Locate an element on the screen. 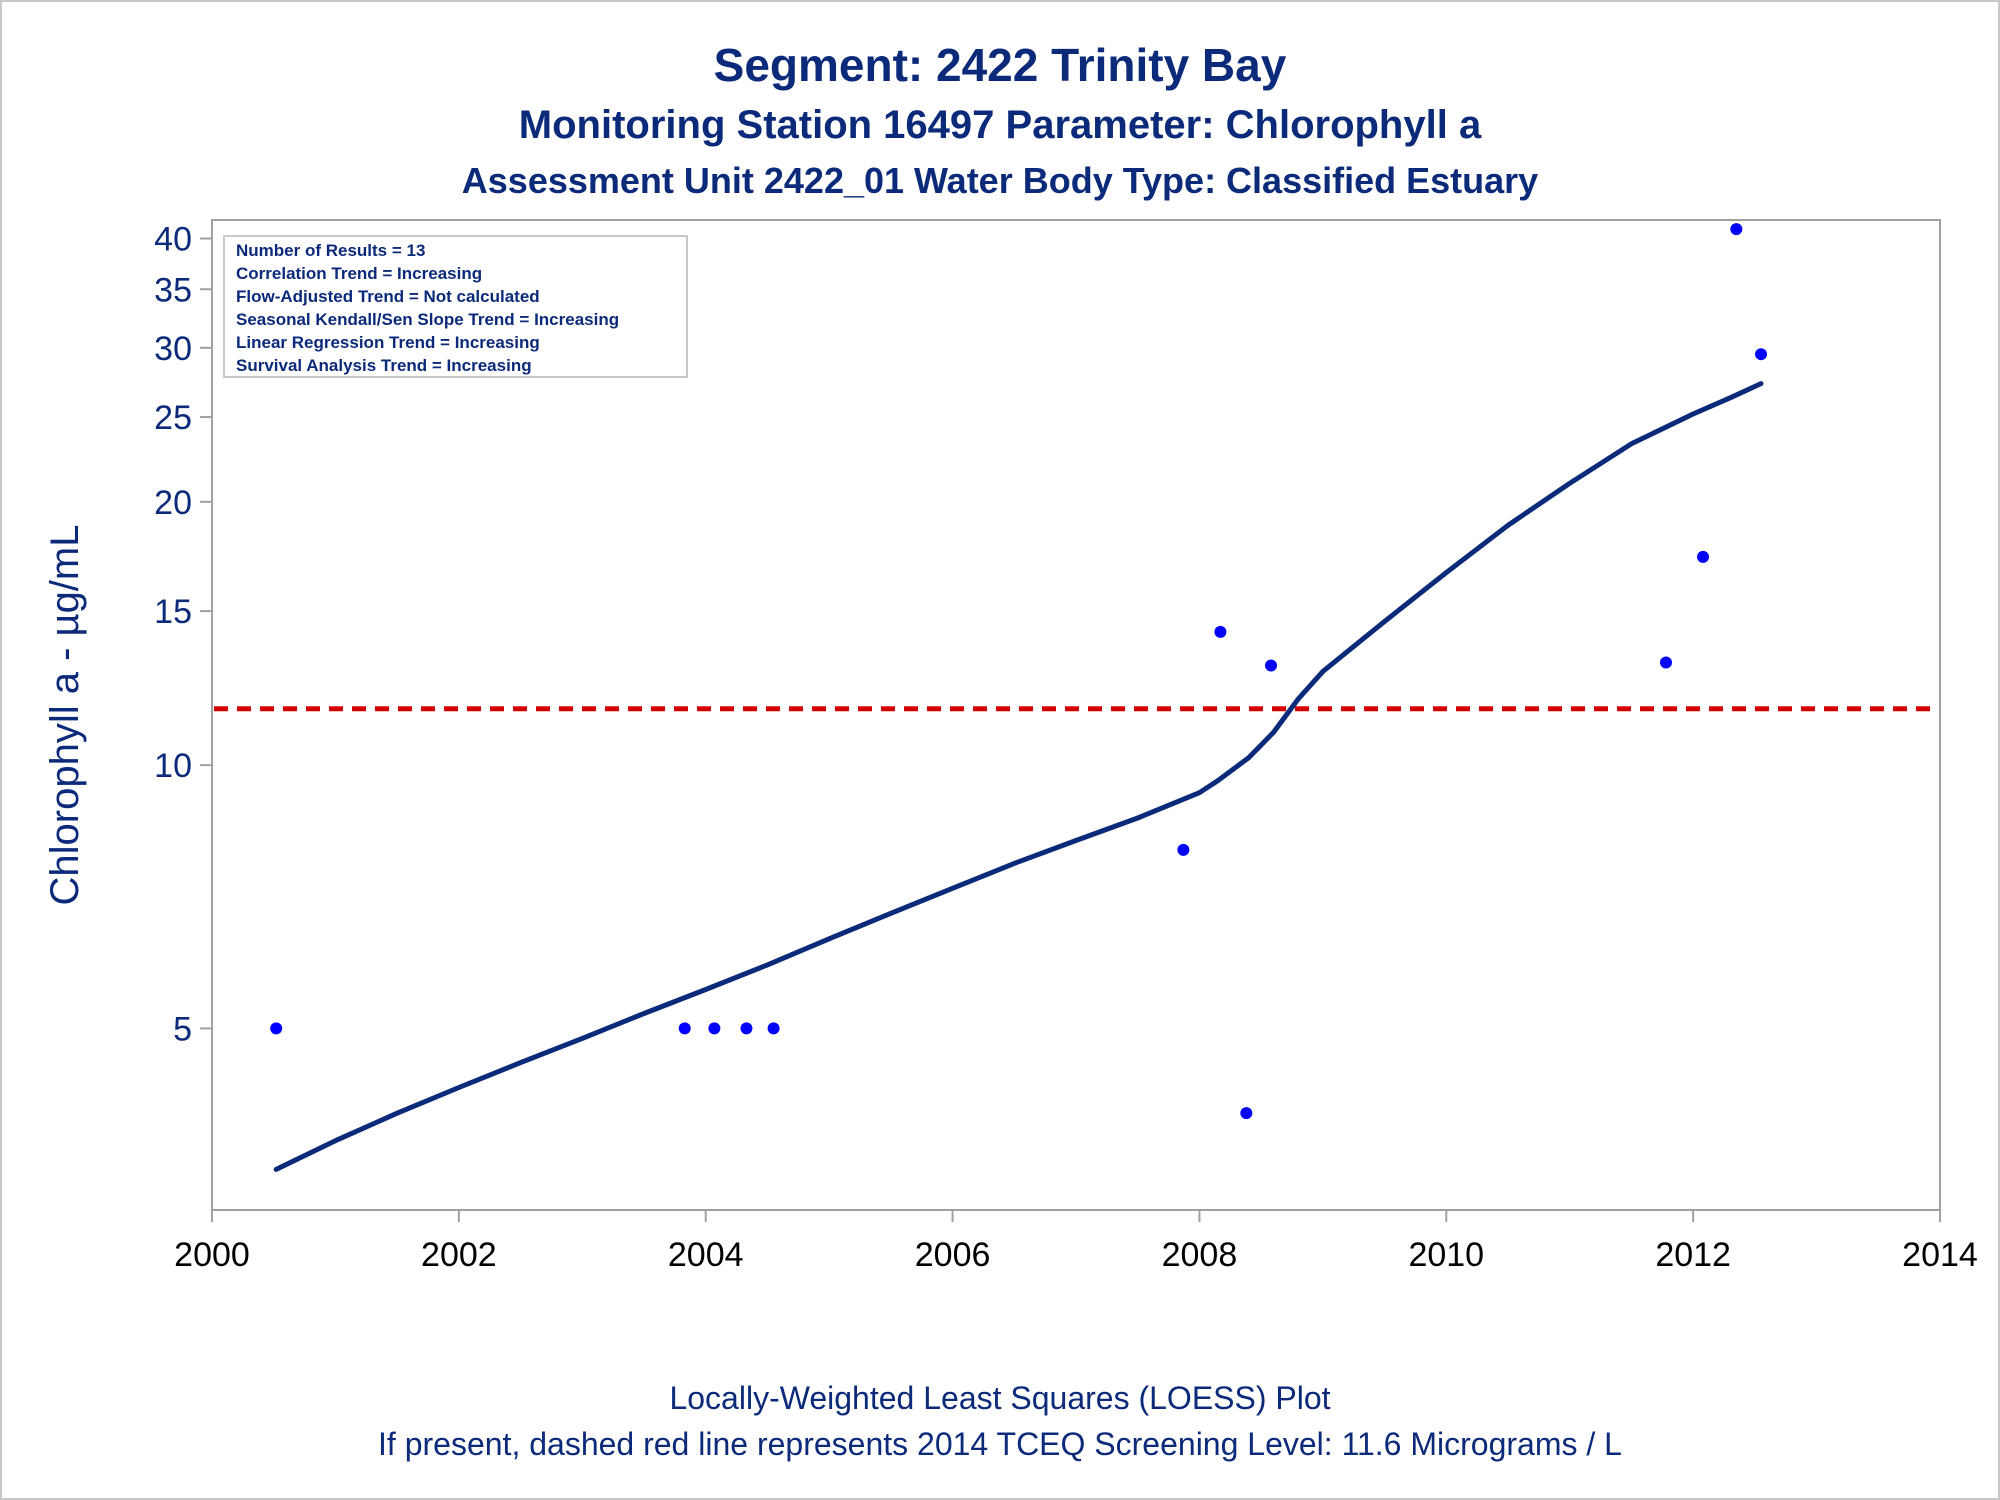 Image resolution: width=2000 pixels, height=1500 pixels. info-box-line: Survival Analysis Trend = Increasing is located at coordinates (384, 365).